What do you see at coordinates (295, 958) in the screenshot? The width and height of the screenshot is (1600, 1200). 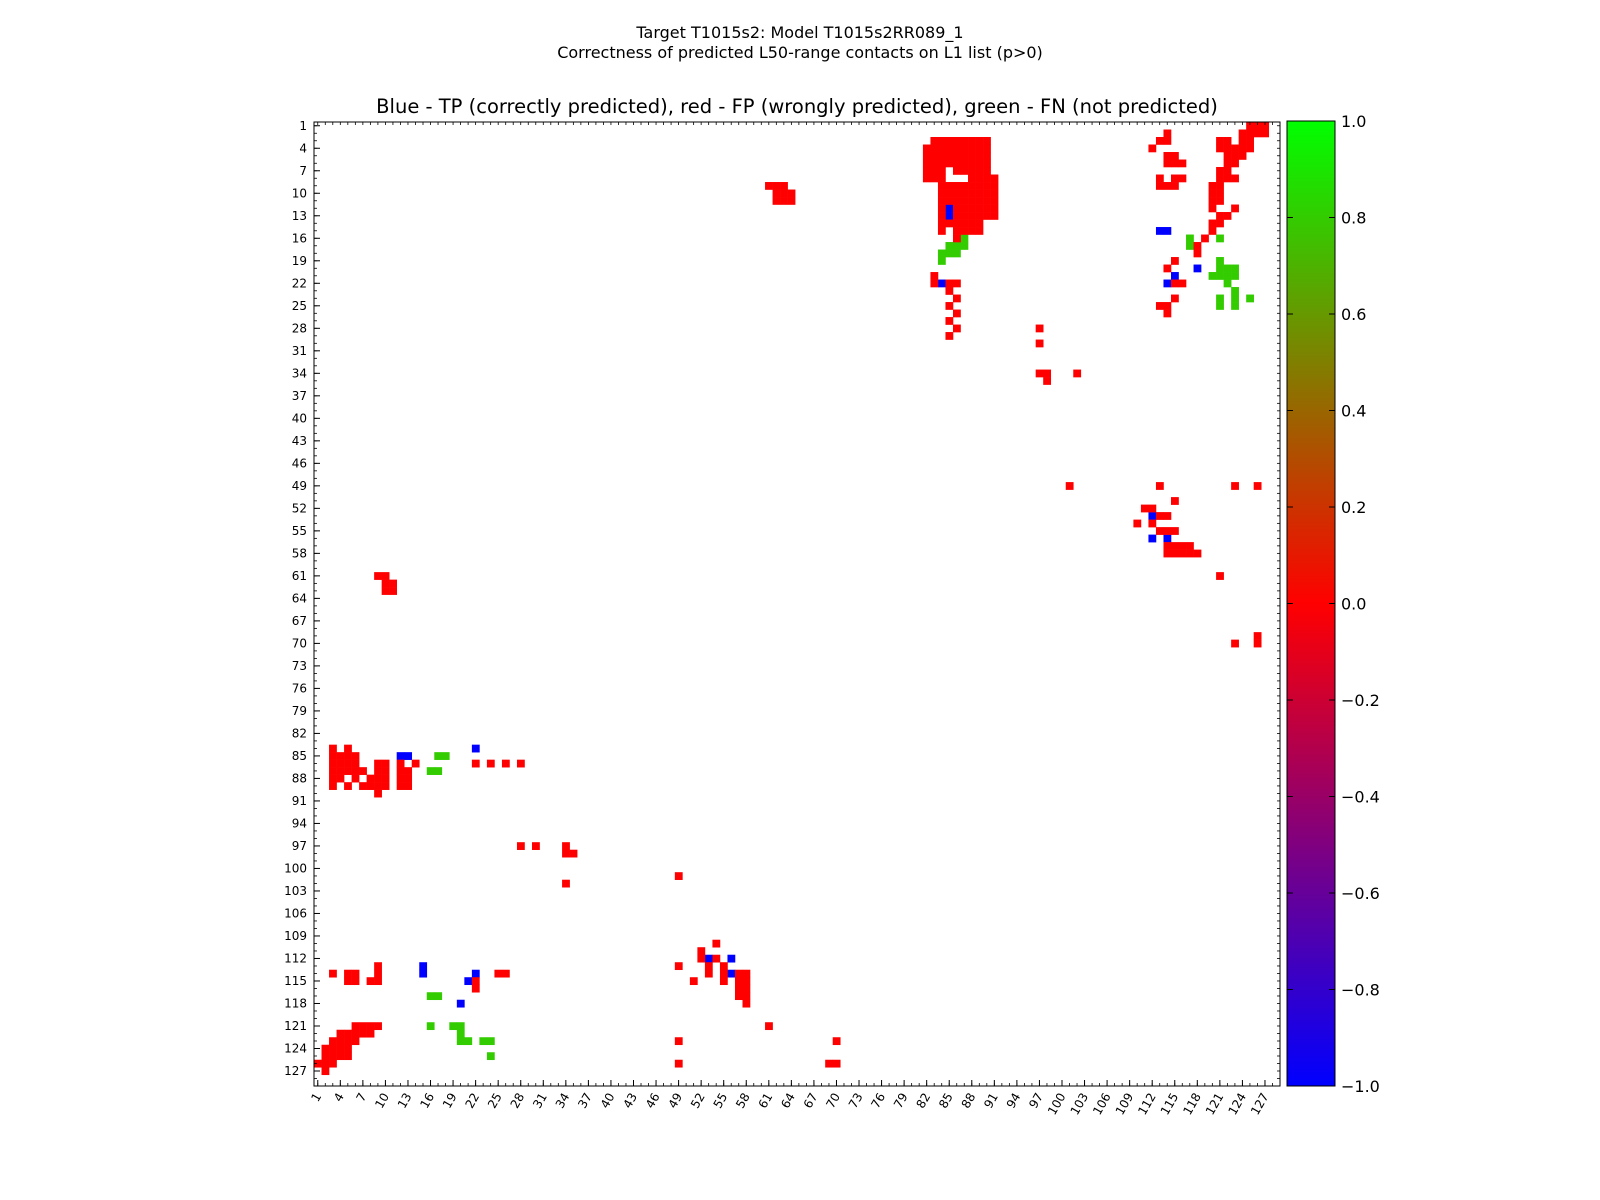 I see `y-tick-label: 112` at bounding box center [295, 958].